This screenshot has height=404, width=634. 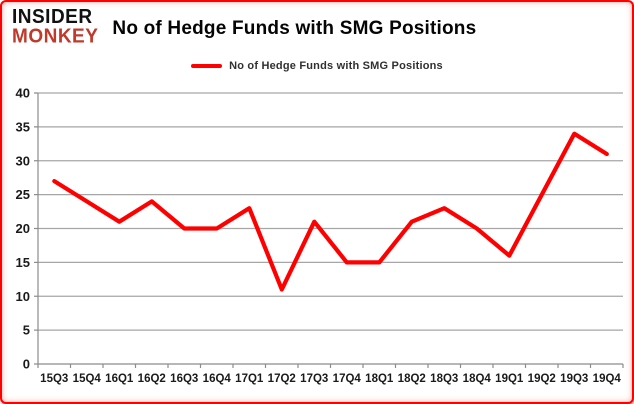 I want to click on insider-monkey-logo: INSIDER MONKEY, so click(x=55, y=26).